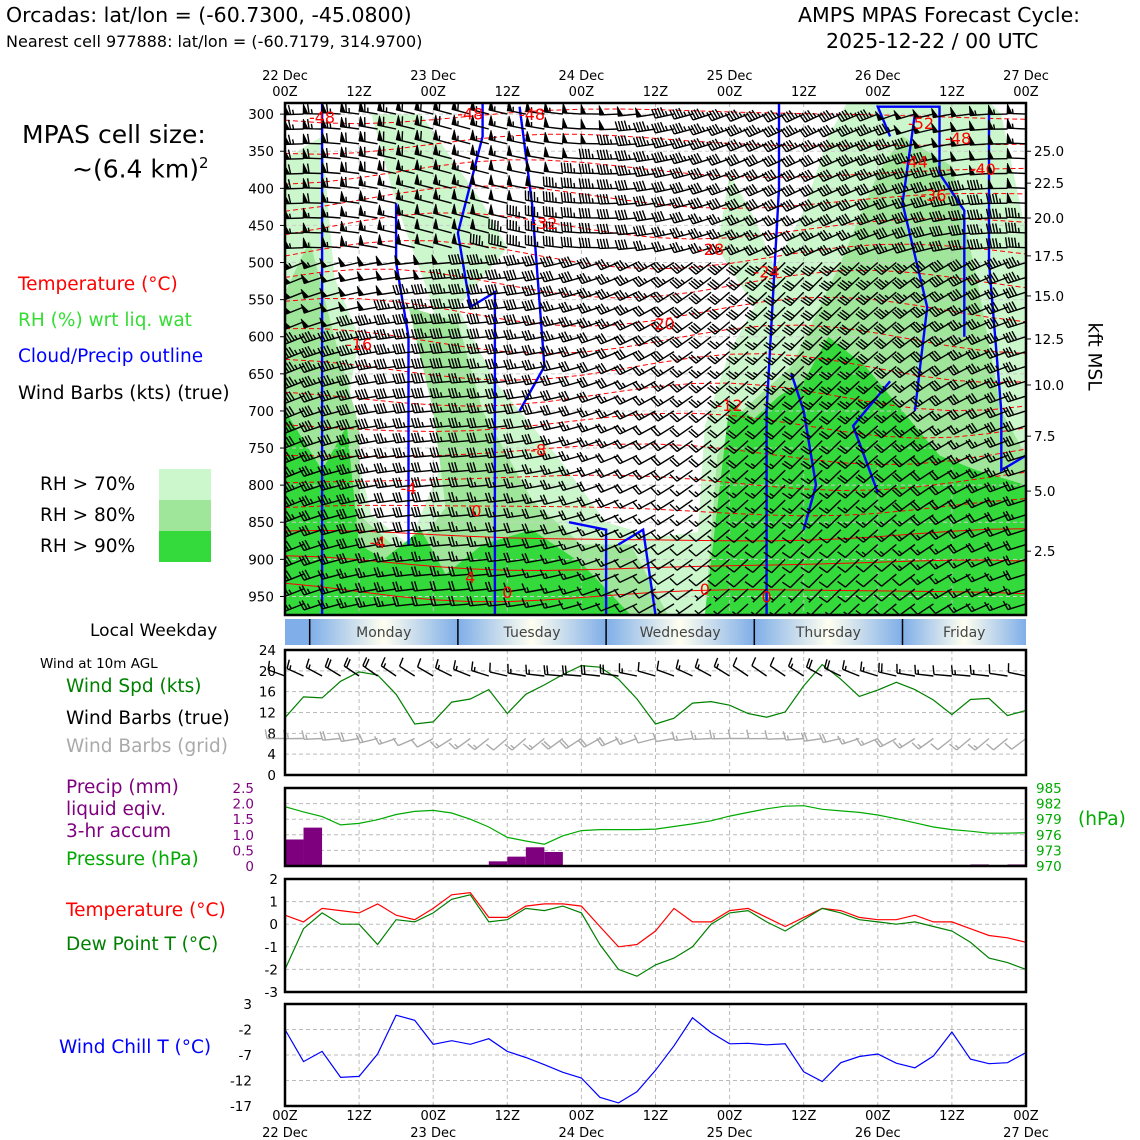  What do you see at coordinates (261, 152) in the screenshot?
I see `pressure-tick-label: 350` at bounding box center [261, 152].